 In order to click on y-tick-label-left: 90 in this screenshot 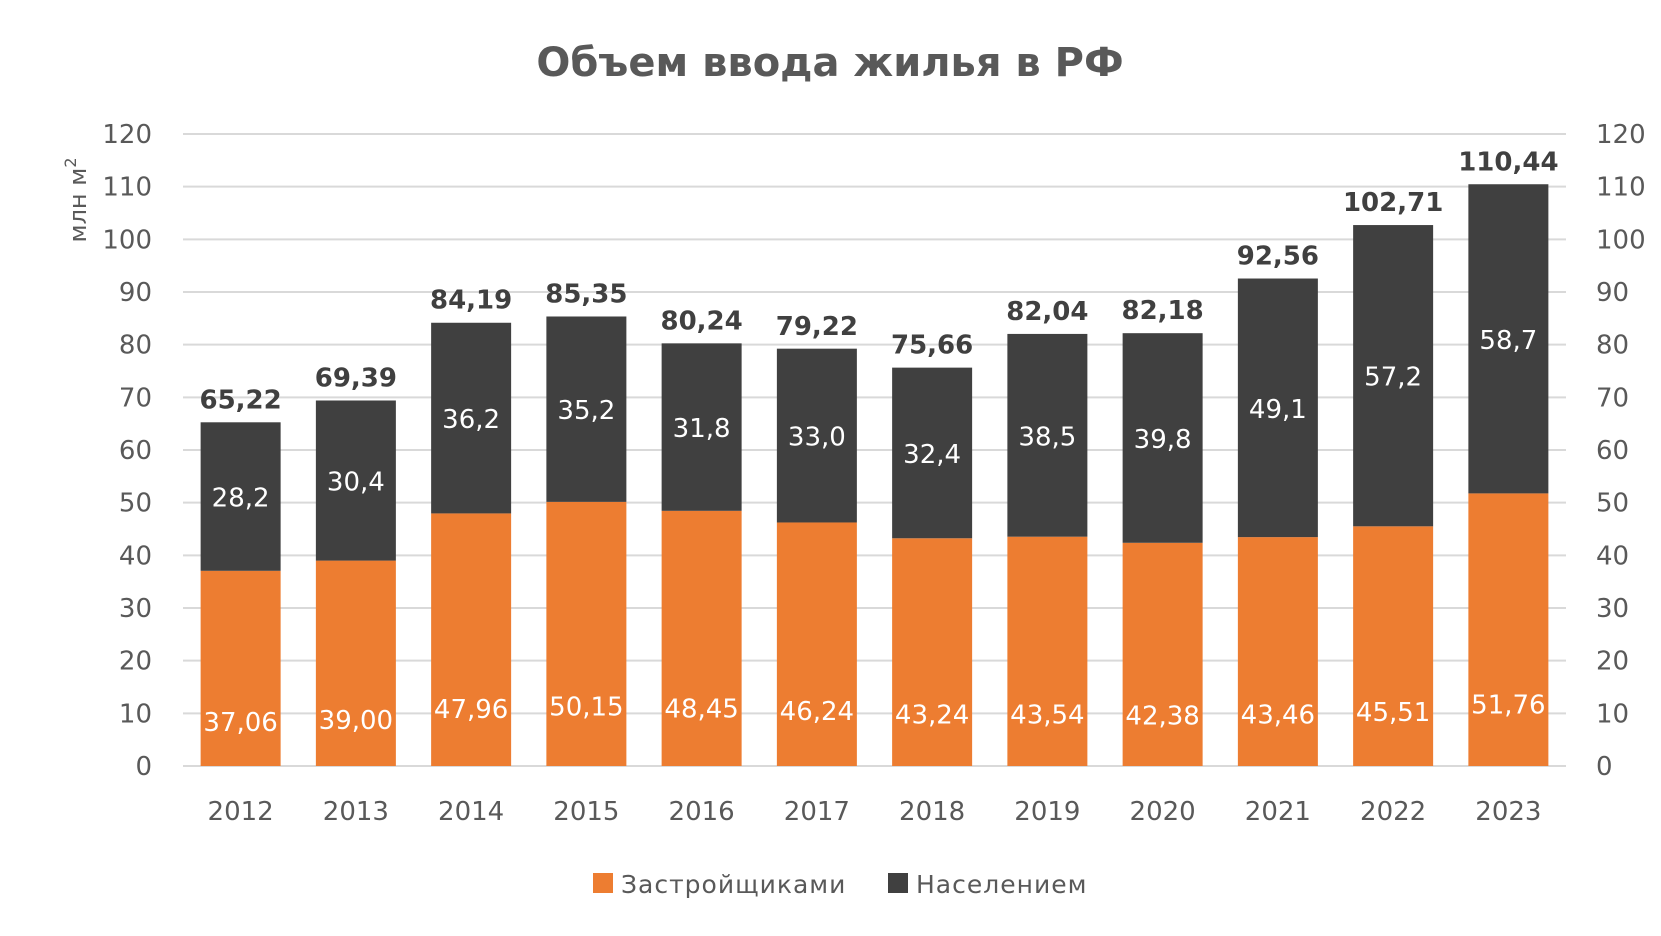, I will do `click(135, 293)`.